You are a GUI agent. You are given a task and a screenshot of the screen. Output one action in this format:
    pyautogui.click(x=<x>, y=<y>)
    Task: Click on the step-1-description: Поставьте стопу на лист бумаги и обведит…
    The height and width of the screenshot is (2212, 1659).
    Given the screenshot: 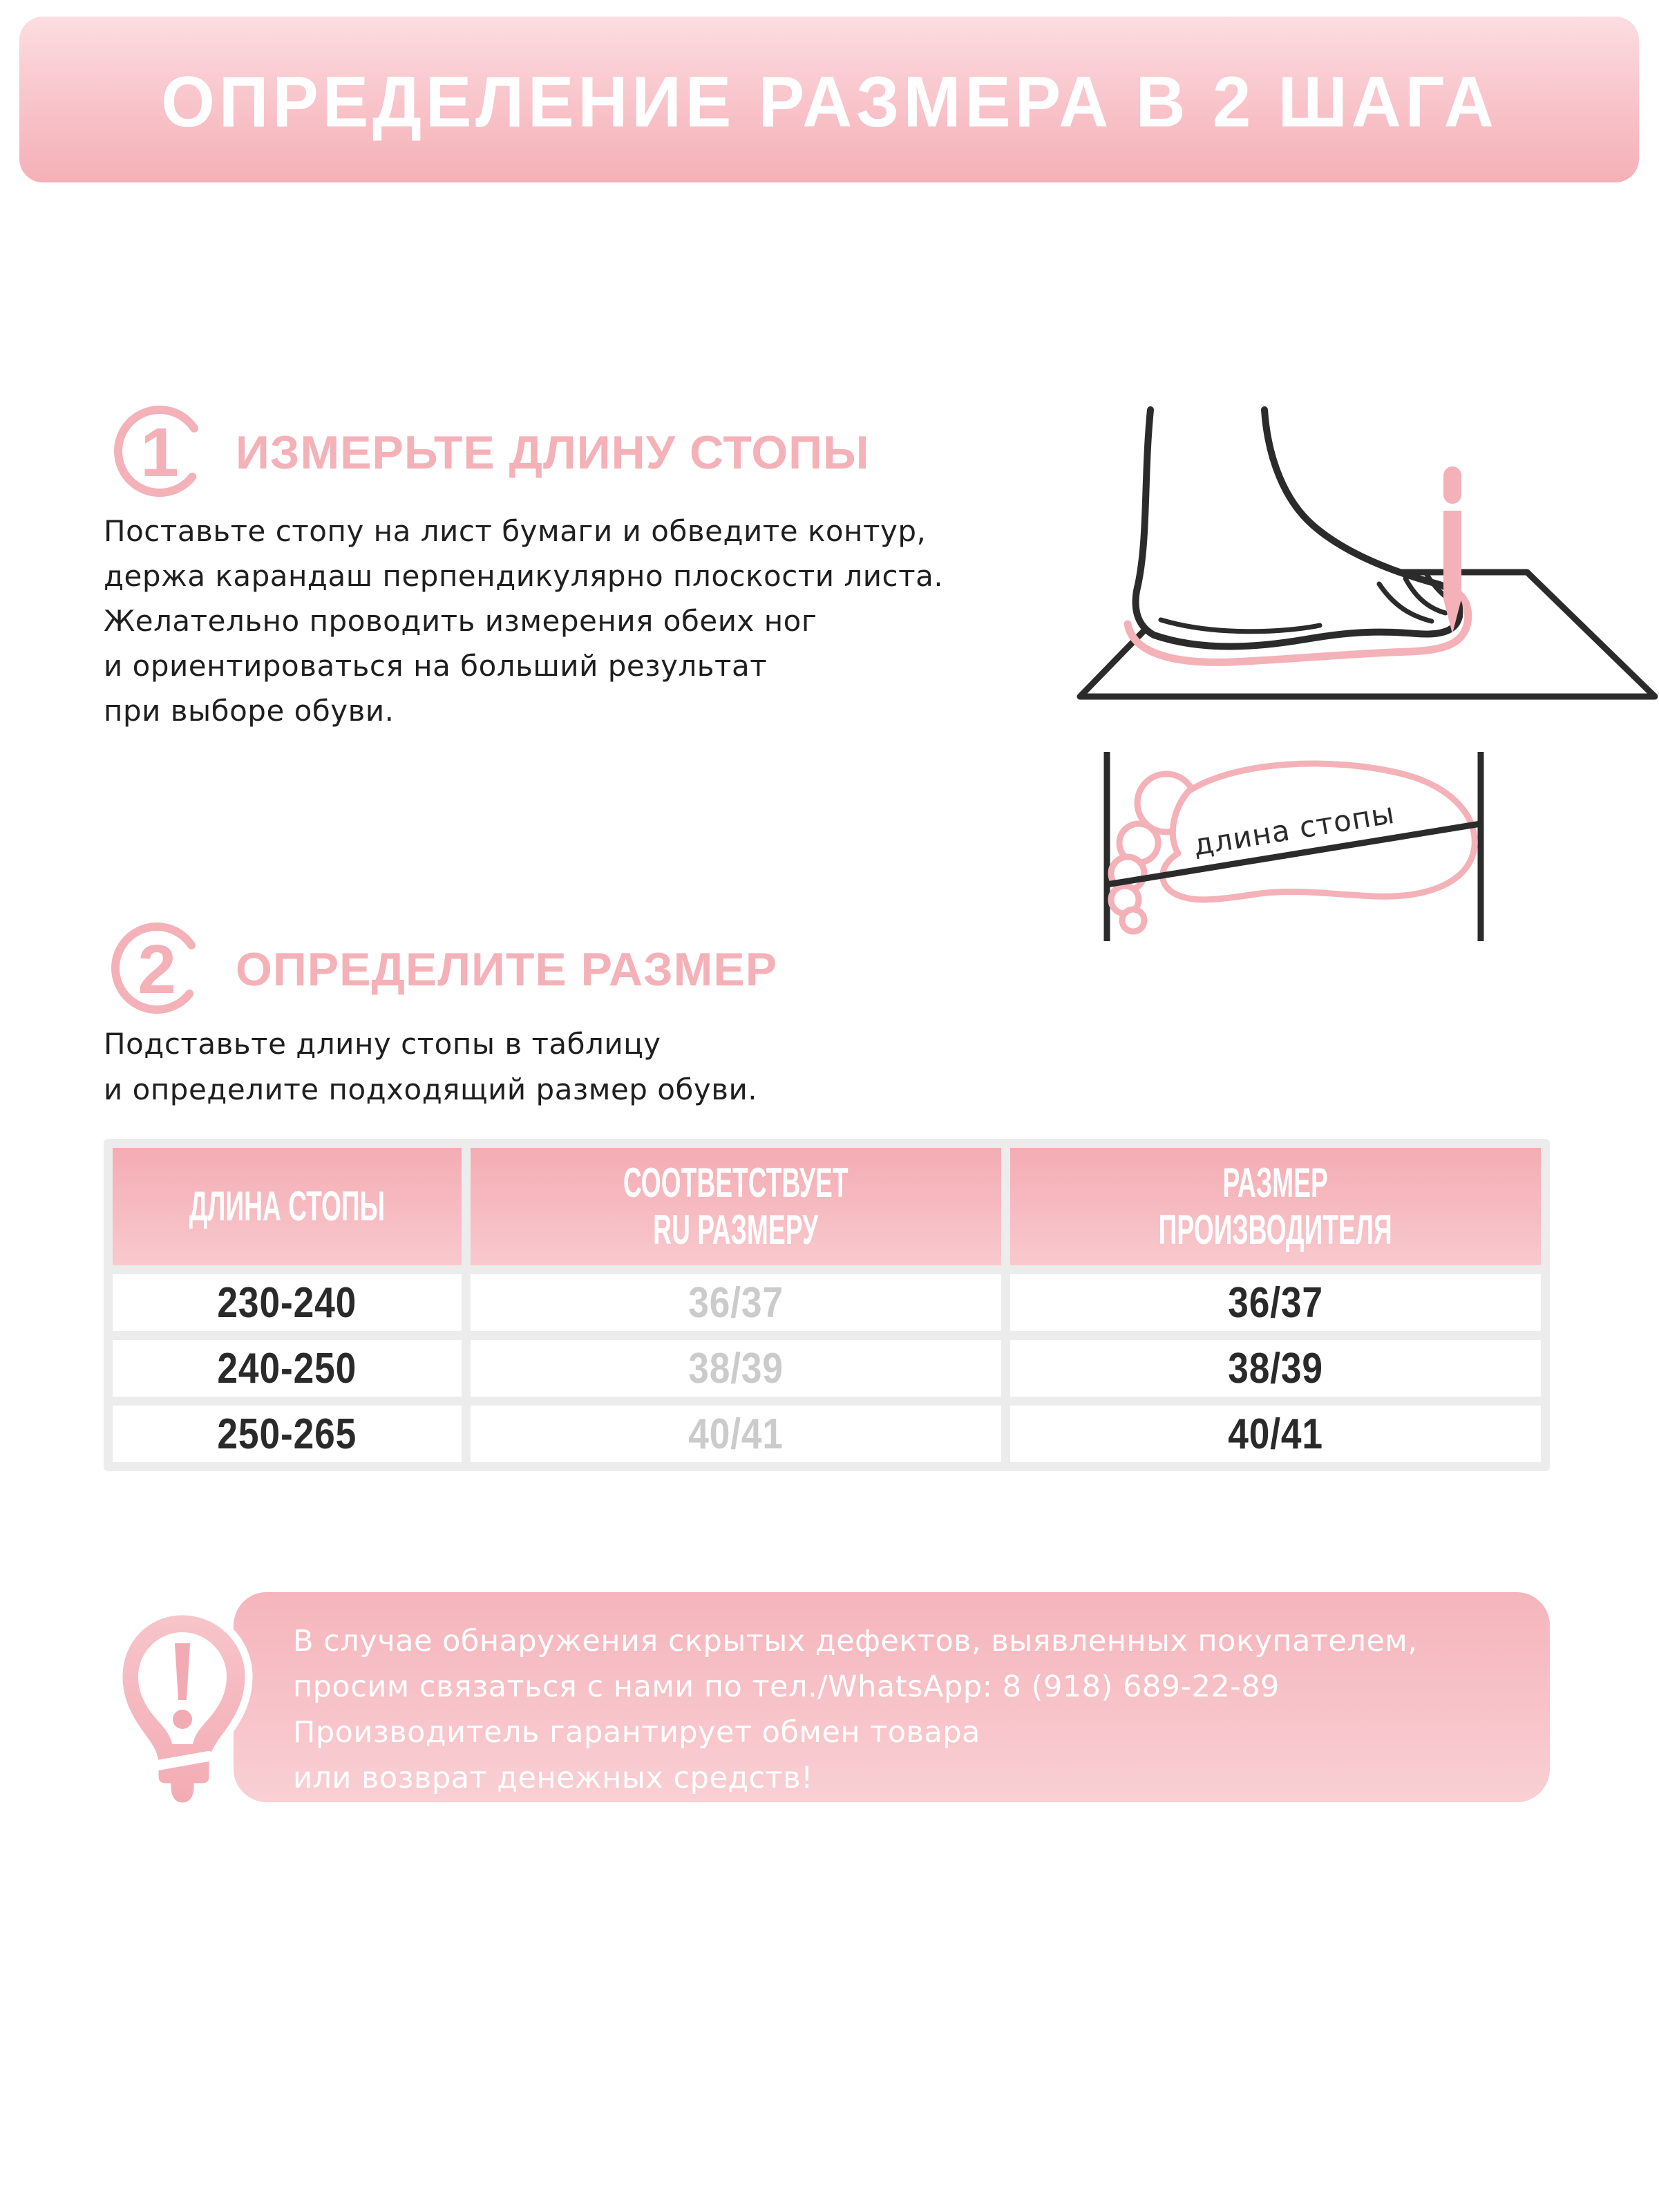 What is the action you would take?
    pyautogui.click(x=524, y=621)
    